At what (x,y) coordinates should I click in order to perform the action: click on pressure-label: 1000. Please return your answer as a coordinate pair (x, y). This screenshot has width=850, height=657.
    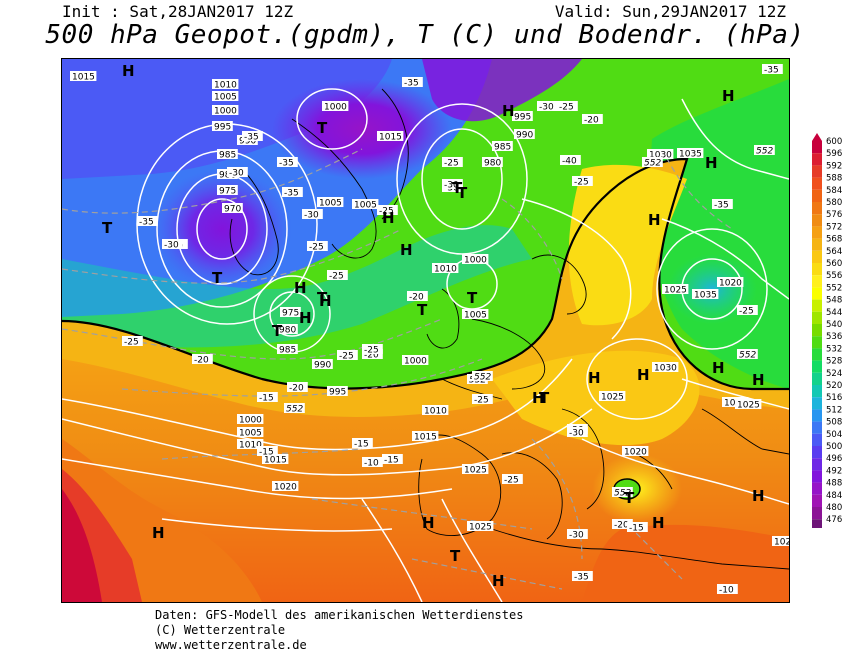
    Looking at the image, I should click on (475, 261).